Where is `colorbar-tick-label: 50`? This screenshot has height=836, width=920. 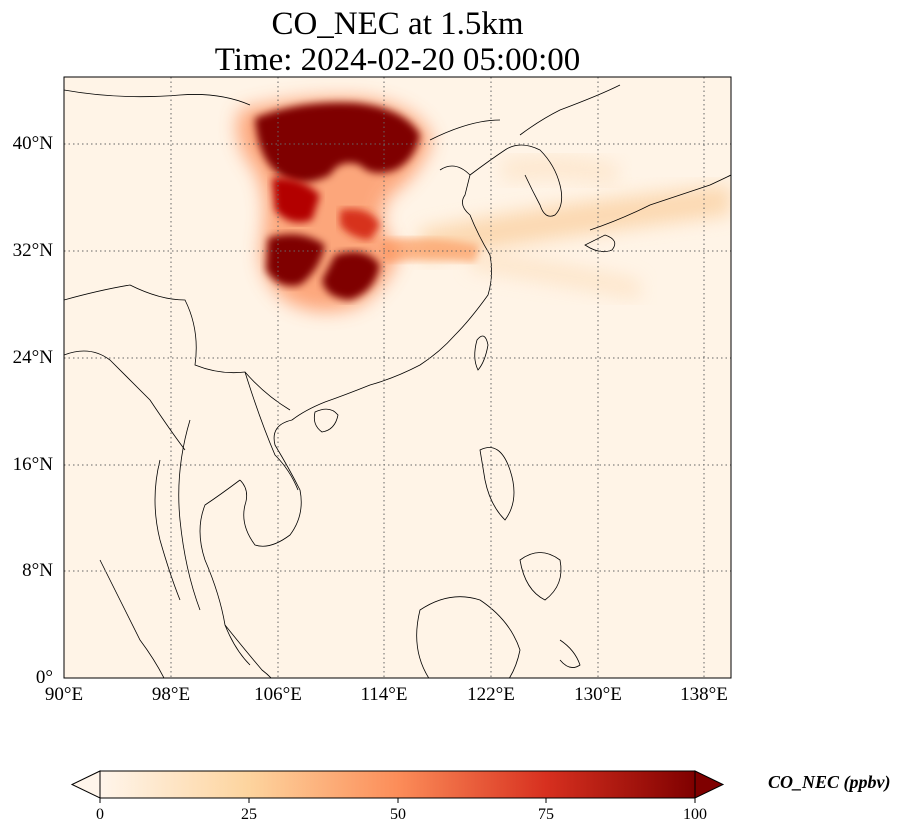 colorbar-tick-label: 50 is located at coordinates (398, 814).